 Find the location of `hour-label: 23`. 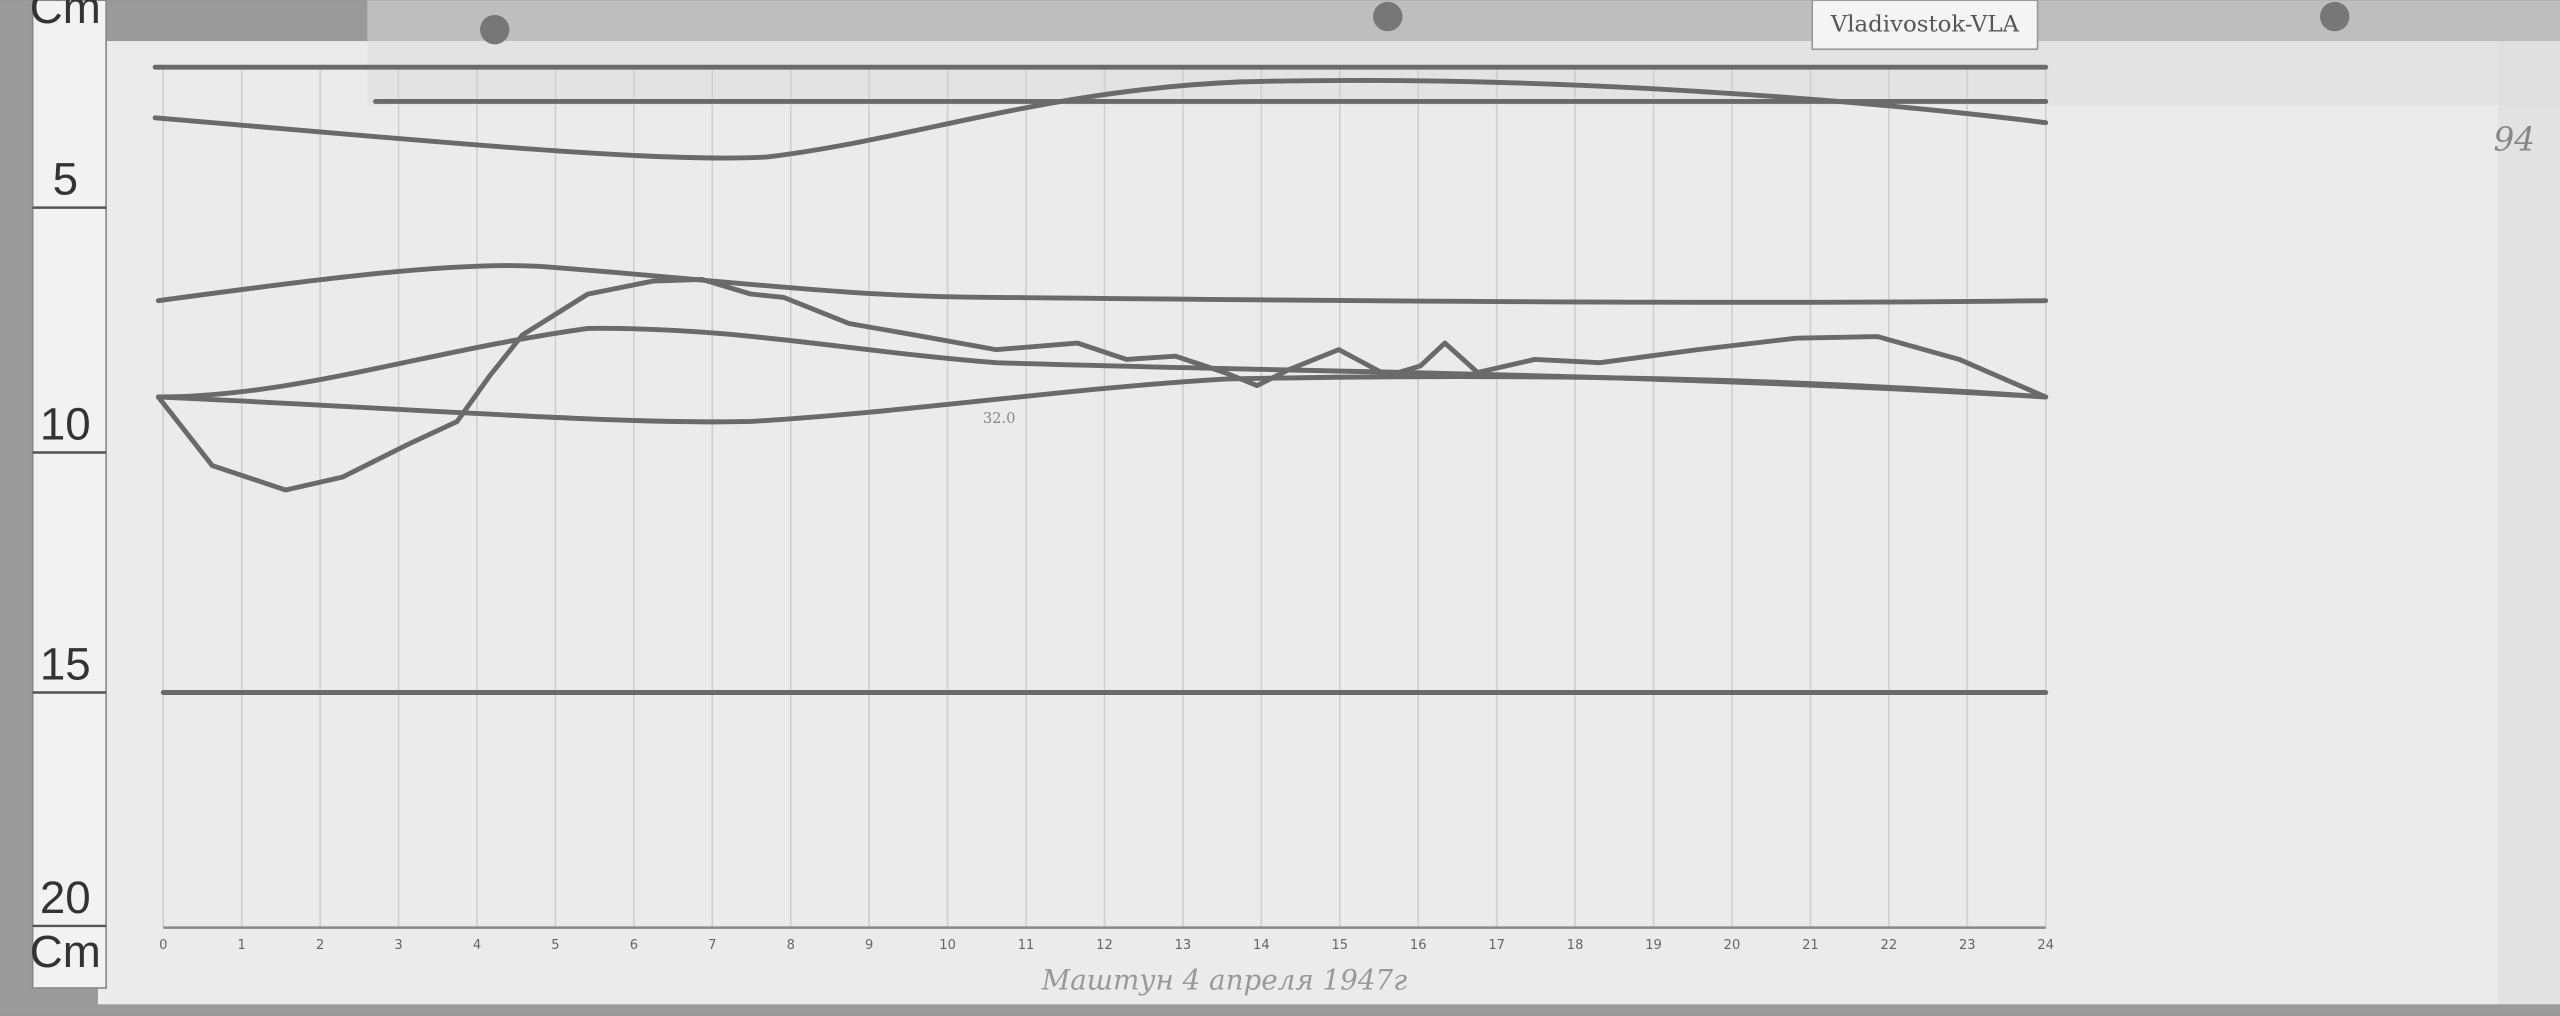

hour-label: 23 is located at coordinates (1967, 945).